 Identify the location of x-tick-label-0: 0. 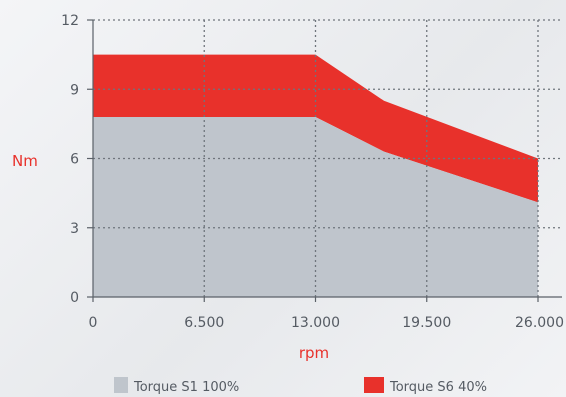
(93, 323).